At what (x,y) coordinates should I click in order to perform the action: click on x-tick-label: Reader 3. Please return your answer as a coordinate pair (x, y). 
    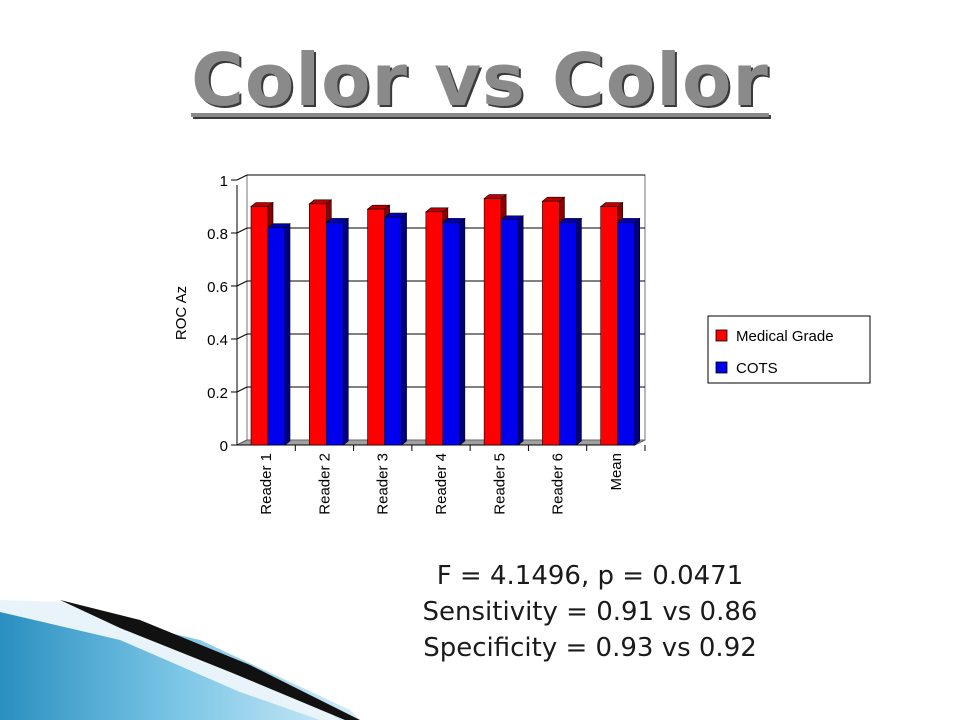
    Looking at the image, I should click on (383, 484).